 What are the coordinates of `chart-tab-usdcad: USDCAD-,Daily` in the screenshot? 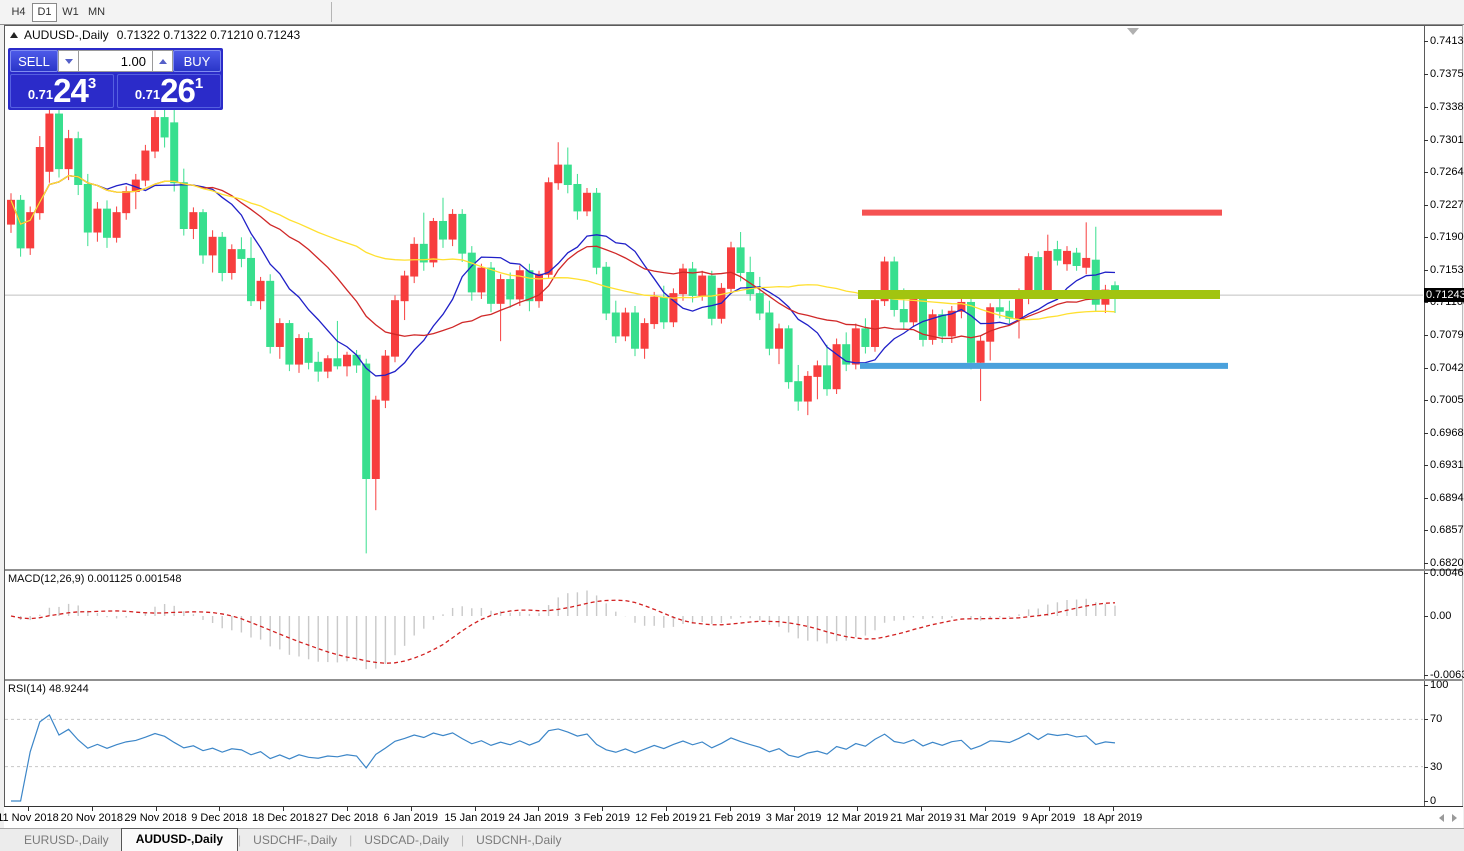 It's located at (406, 840).